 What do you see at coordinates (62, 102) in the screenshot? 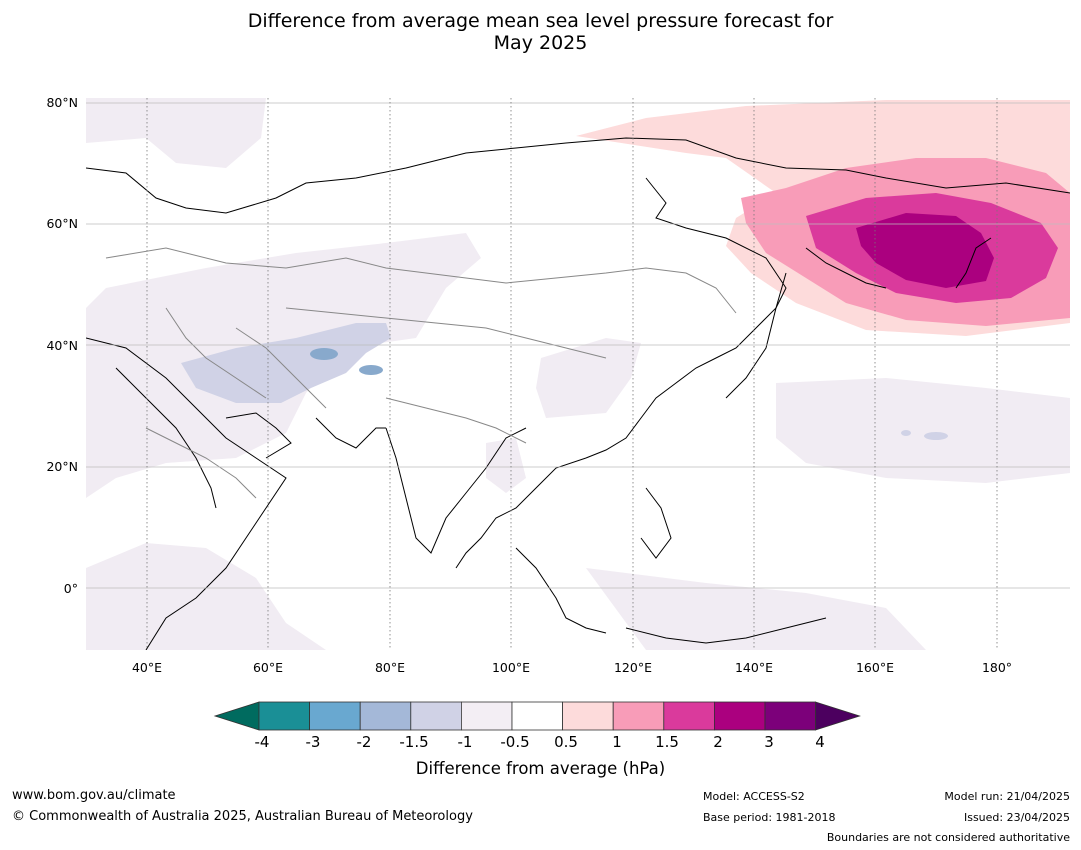
I see `lat-label-80n: 80°N` at bounding box center [62, 102].